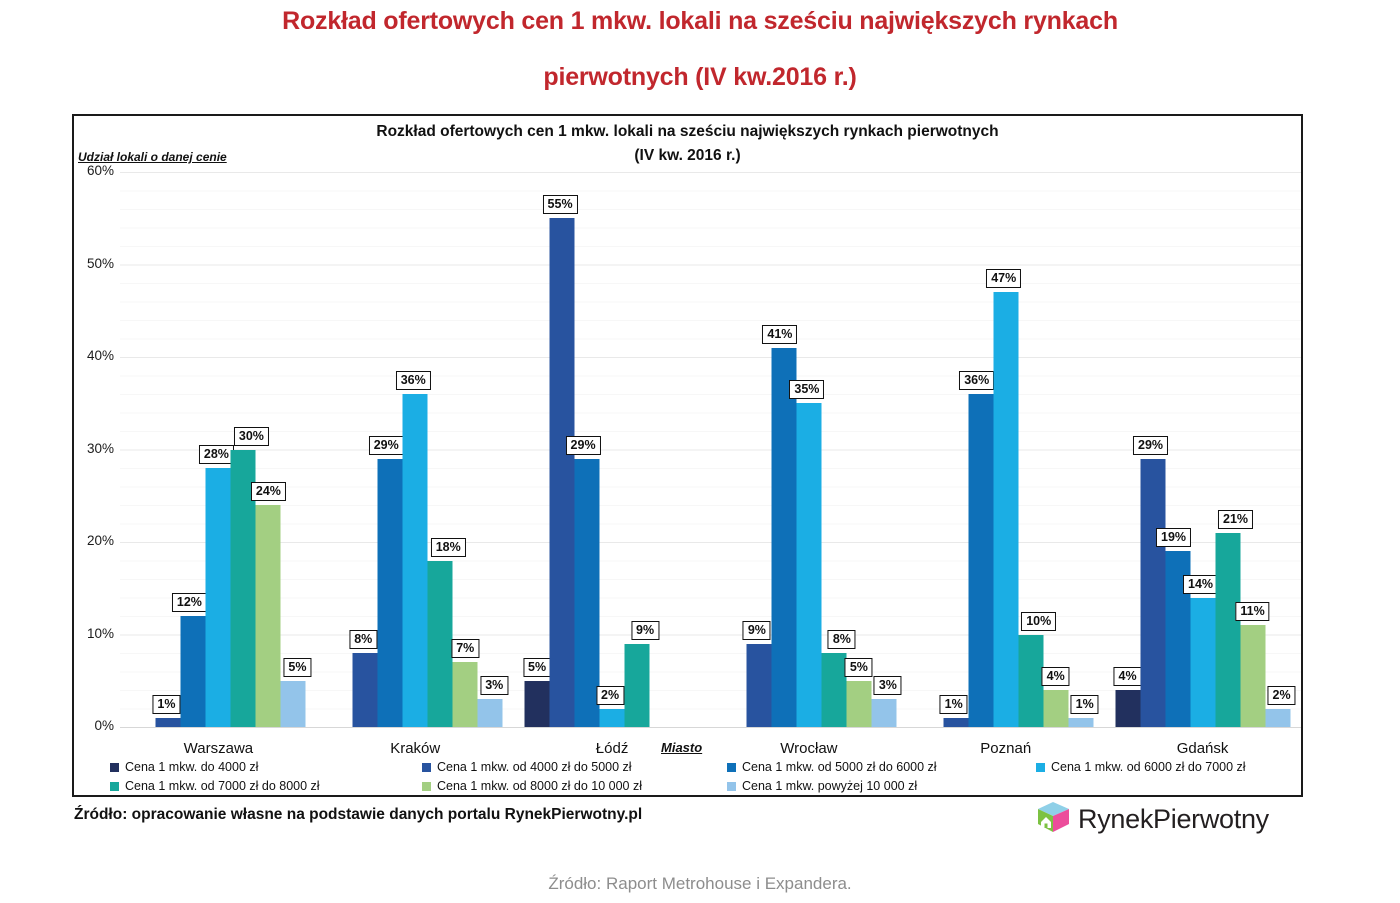  Describe the element at coordinates (687, 155) in the screenshot. I see `chart-title-period: (IV kw. 2016 r.)` at that location.